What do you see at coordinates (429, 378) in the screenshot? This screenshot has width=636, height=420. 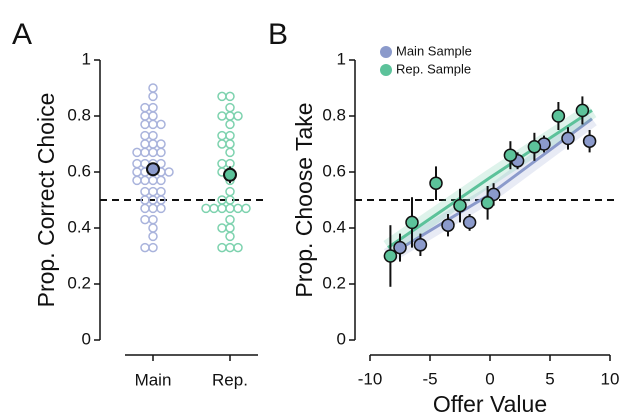 I see `x-tick-label: -5` at bounding box center [429, 378].